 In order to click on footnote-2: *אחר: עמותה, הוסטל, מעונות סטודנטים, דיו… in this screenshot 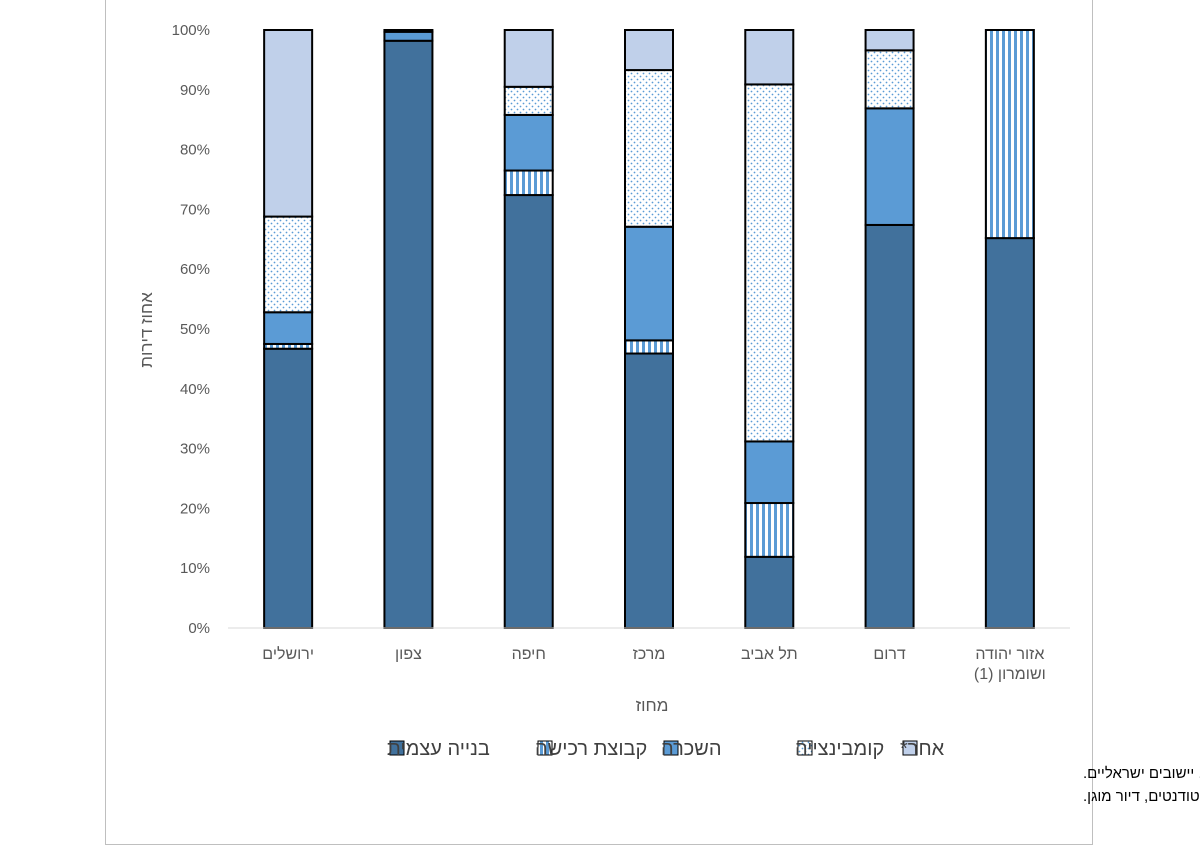, I will do `click(1141, 796)`.